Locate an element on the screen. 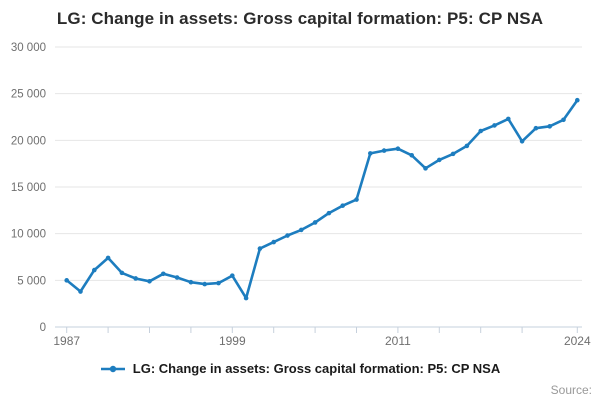 The height and width of the screenshot is (400, 600). y-tick-label: 20 000 is located at coordinates (28, 141).